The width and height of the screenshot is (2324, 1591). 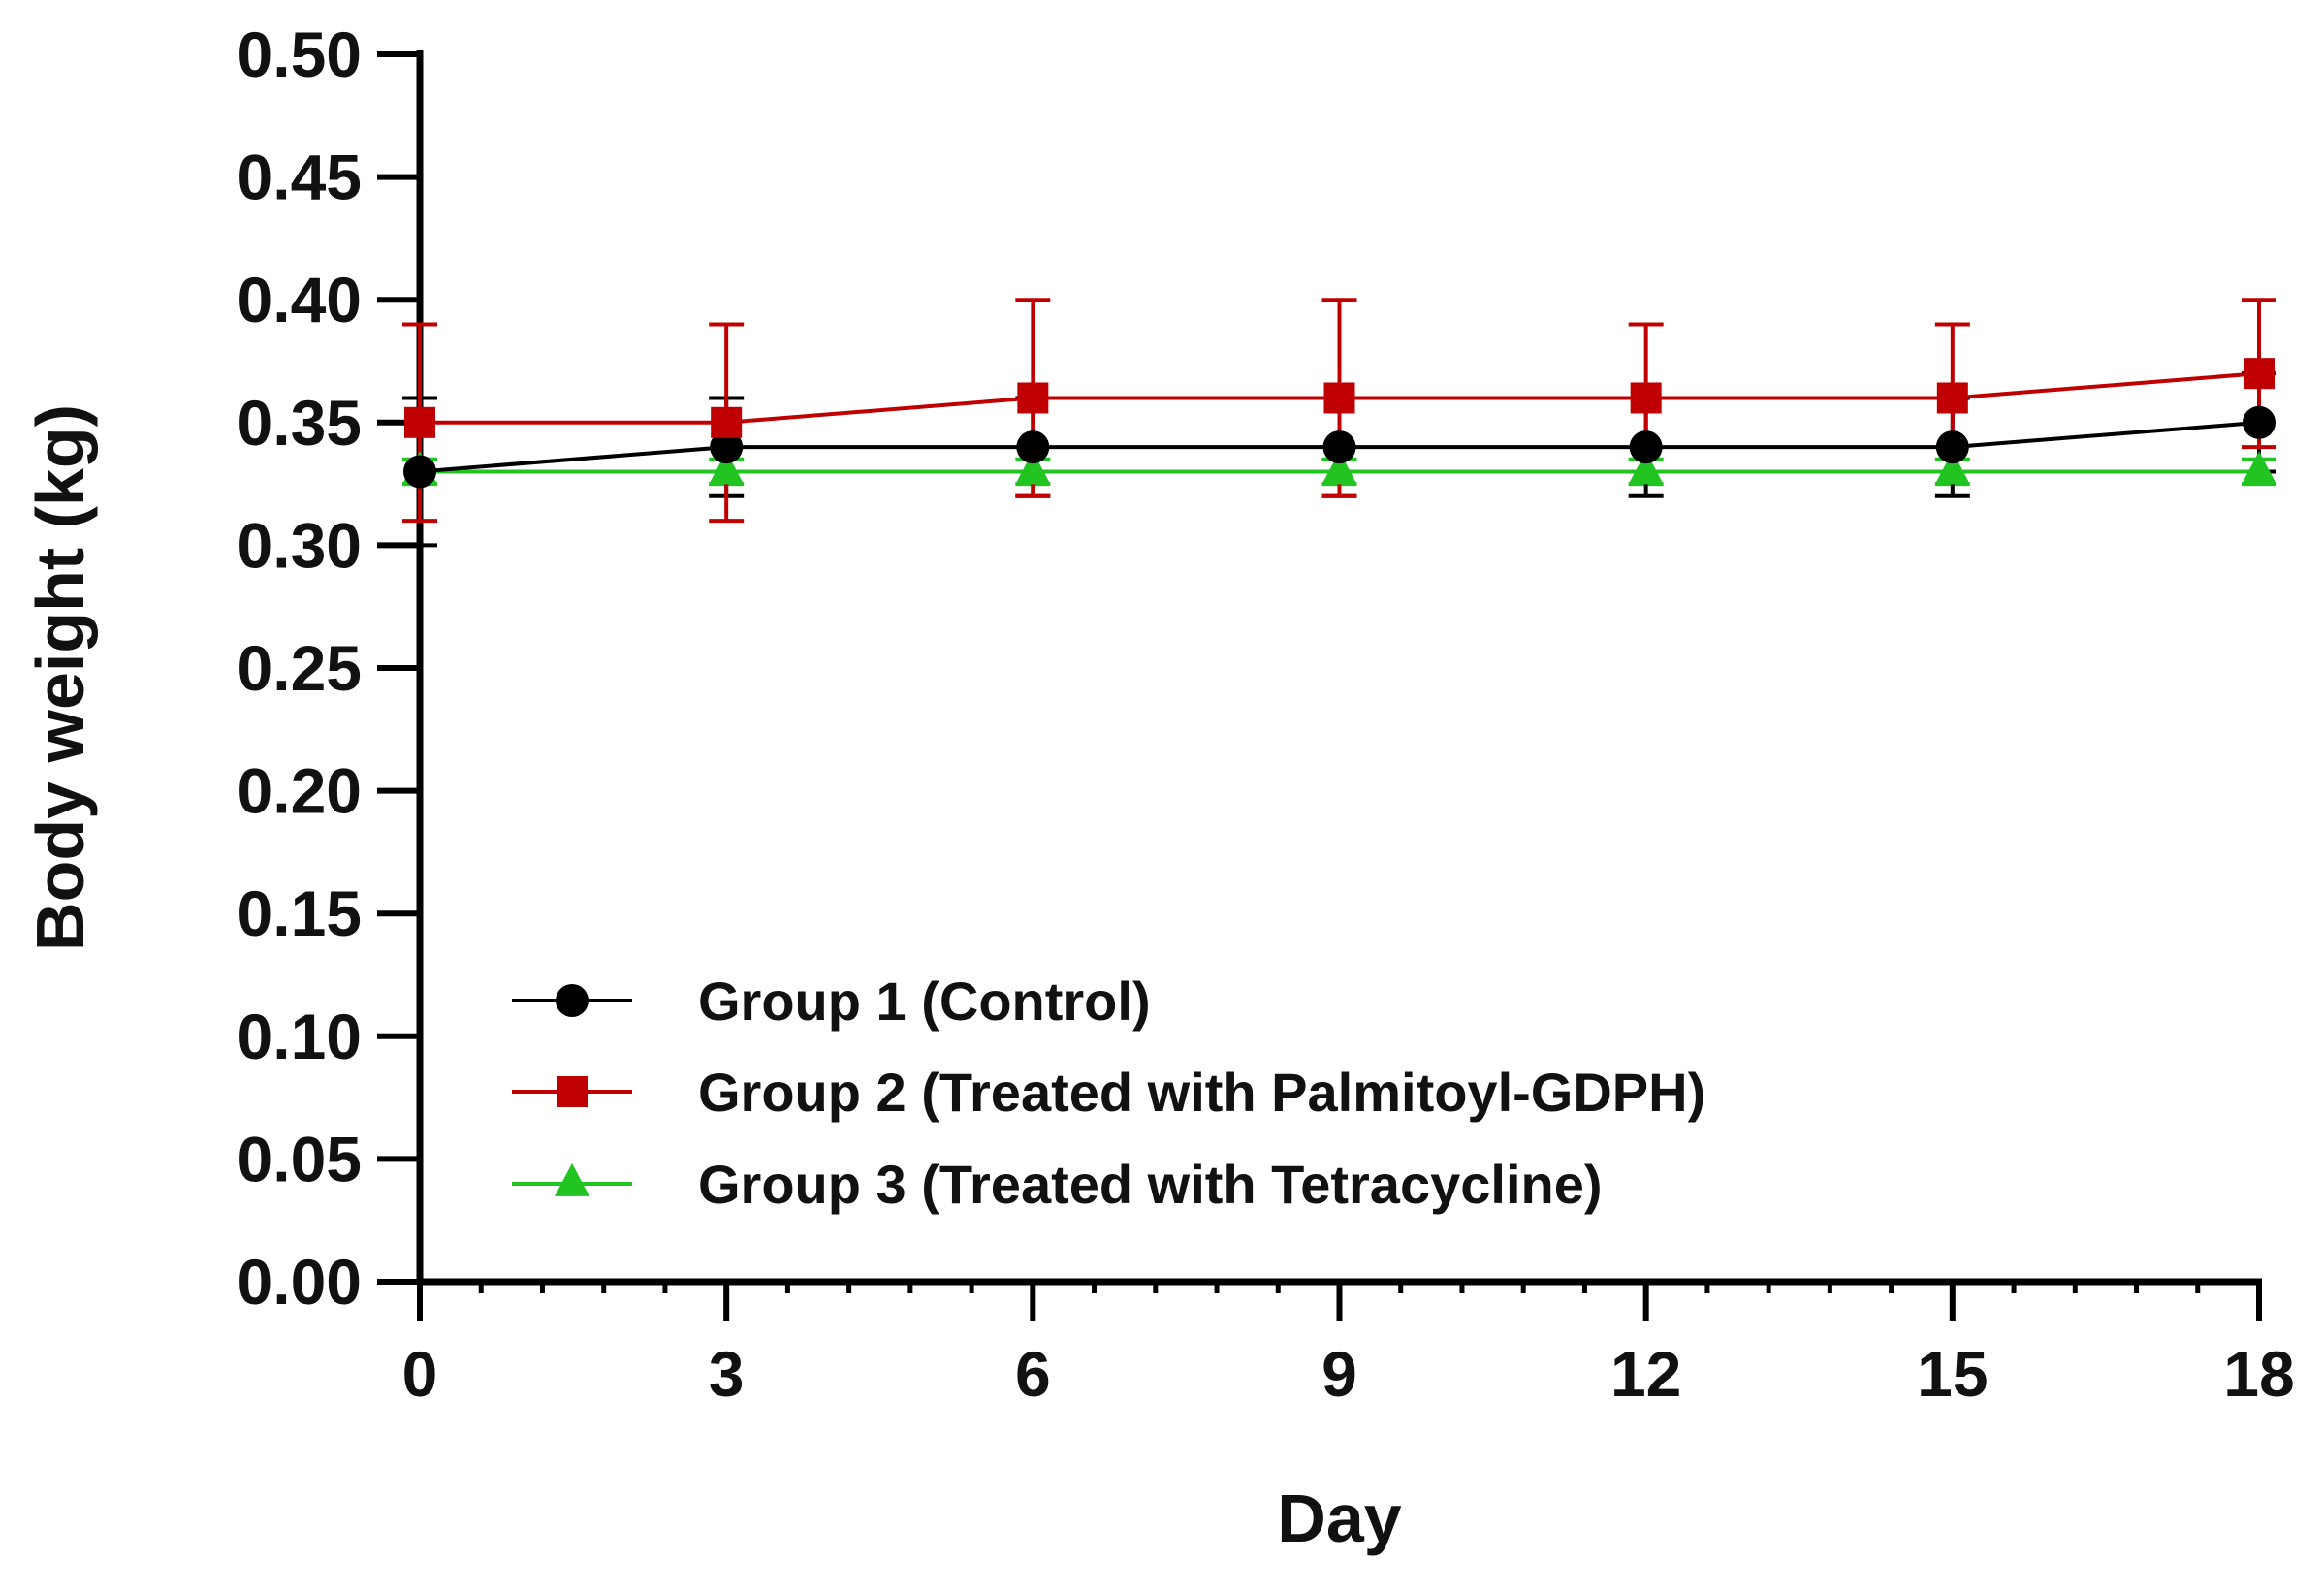 I want to click on y-tick-label: 0.25, so click(x=300, y=668).